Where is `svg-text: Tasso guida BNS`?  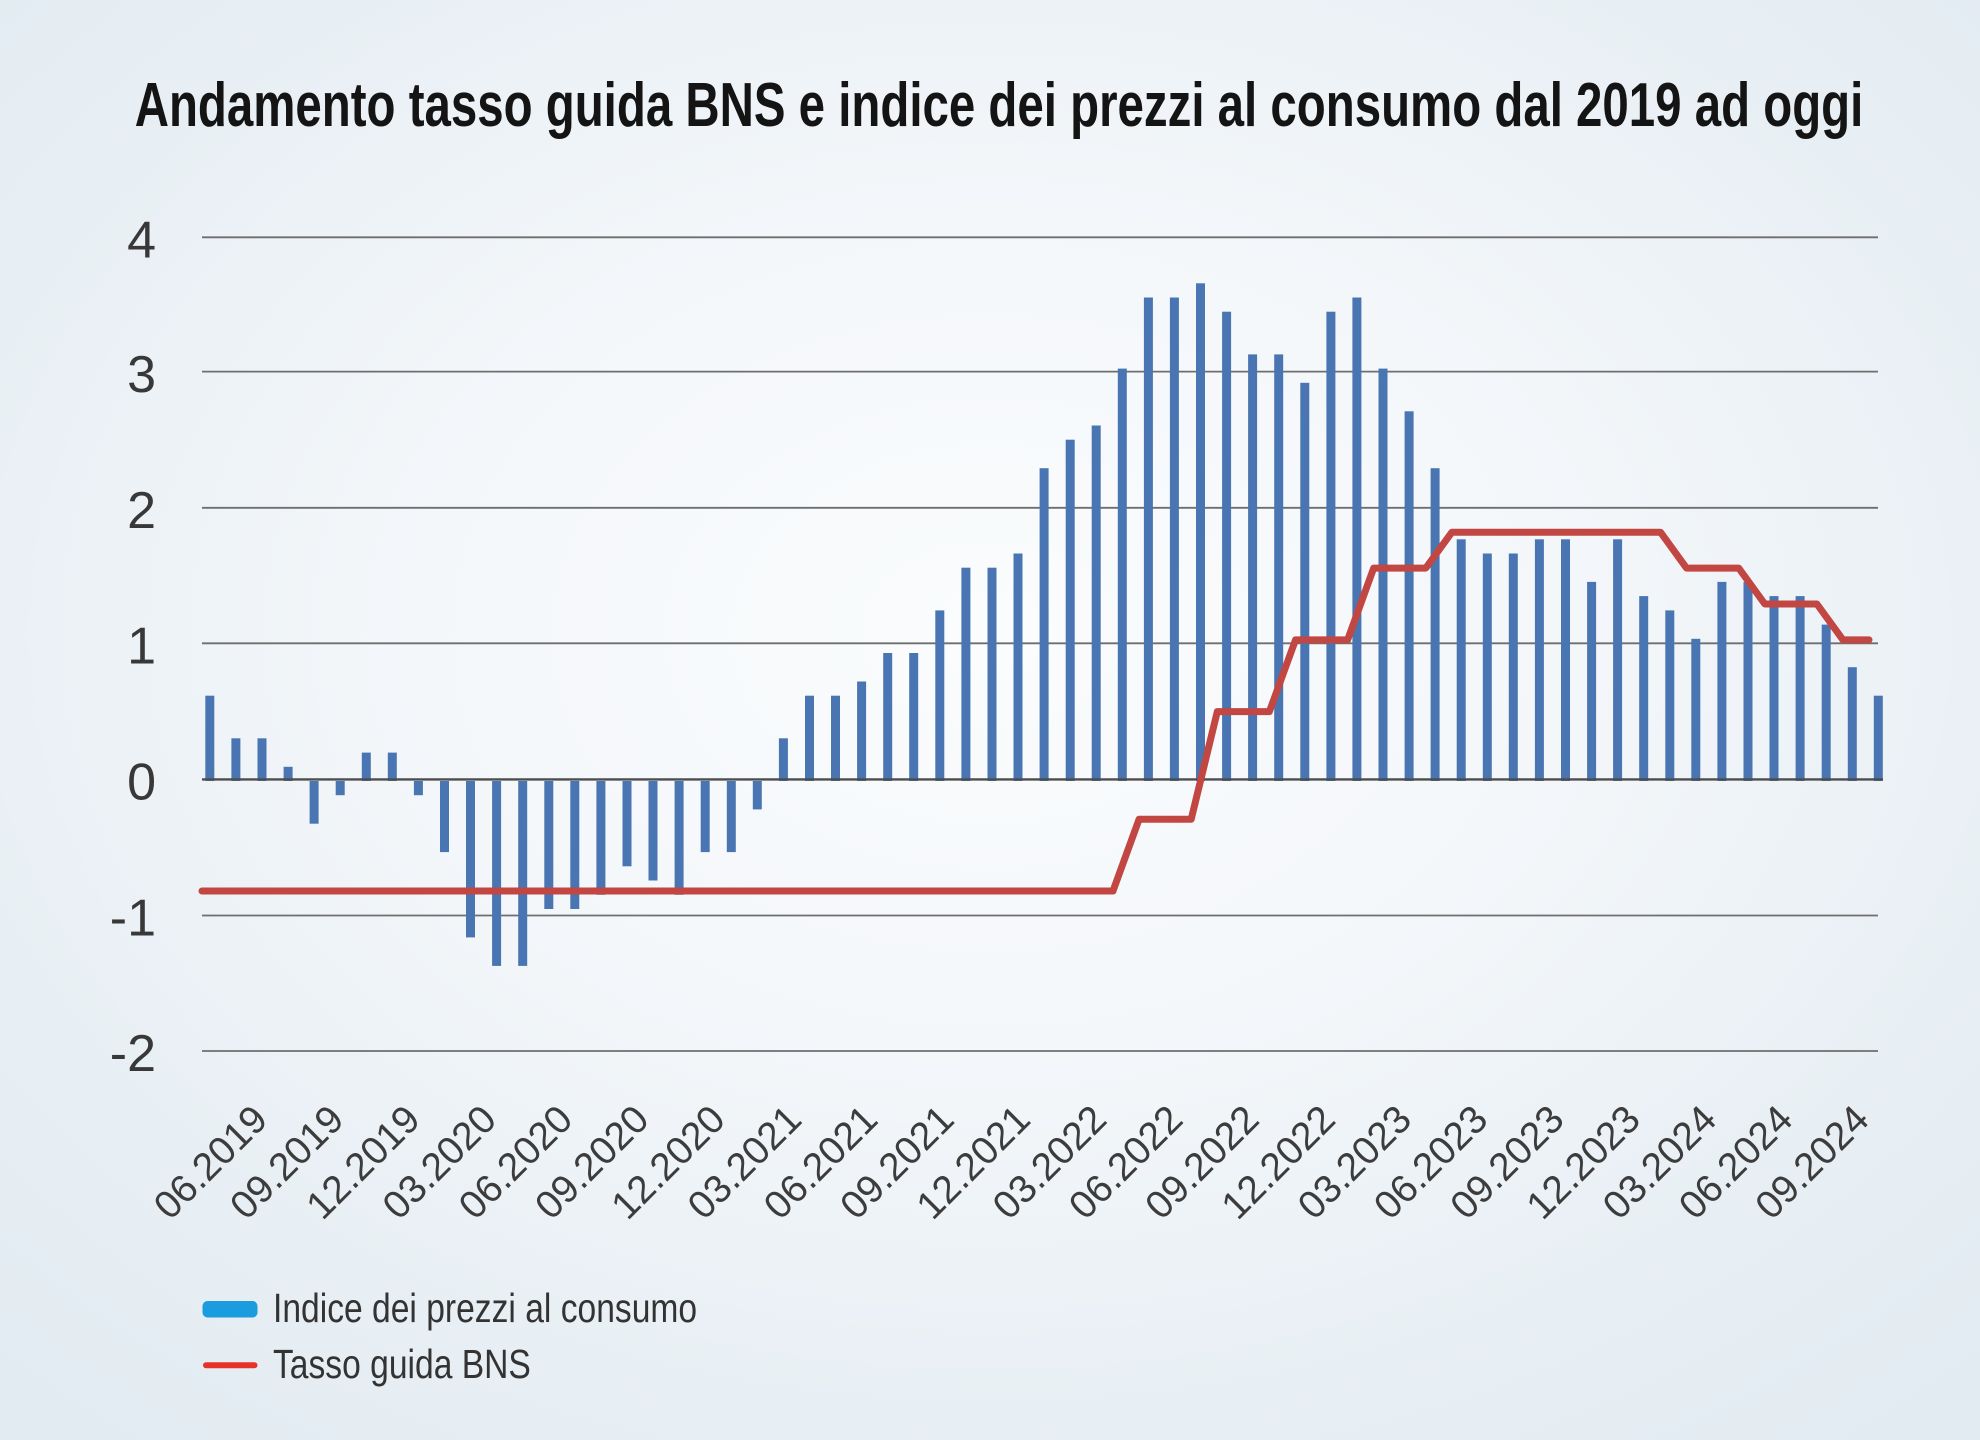
svg-text: Tasso guida BNS is located at coordinates (402, 1364).